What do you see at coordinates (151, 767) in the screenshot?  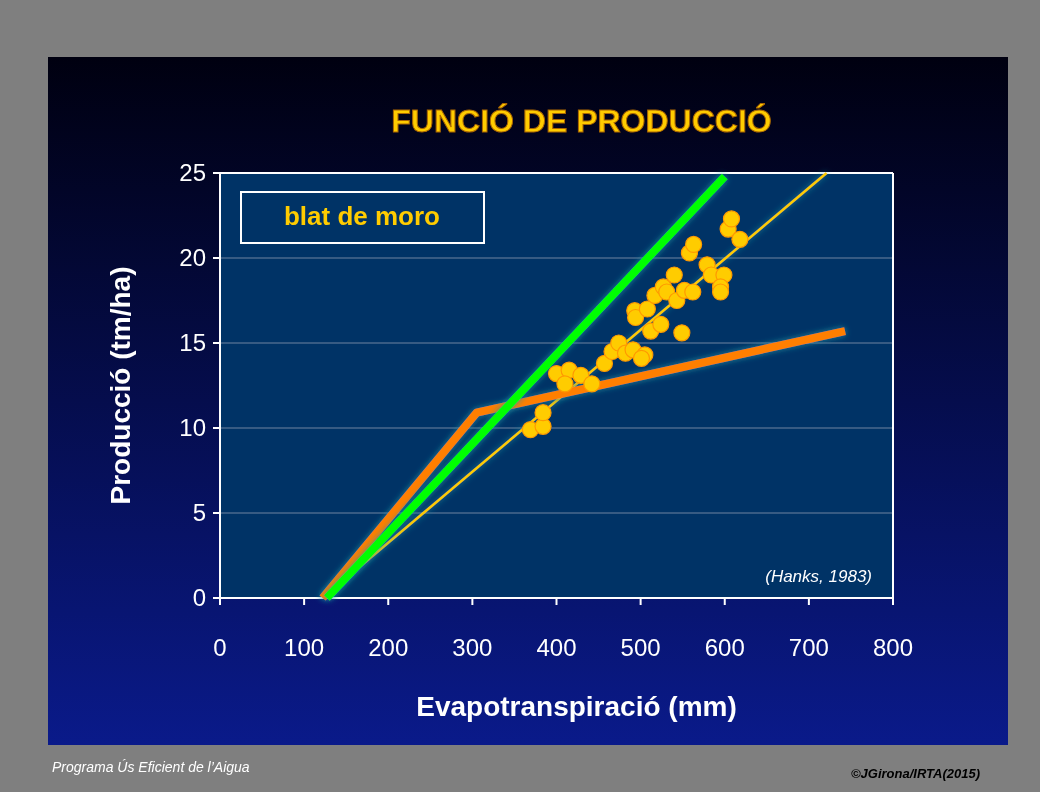 I see `text: Programa Ús Eficient de l’Aigua` at bounding box center [151, 767].